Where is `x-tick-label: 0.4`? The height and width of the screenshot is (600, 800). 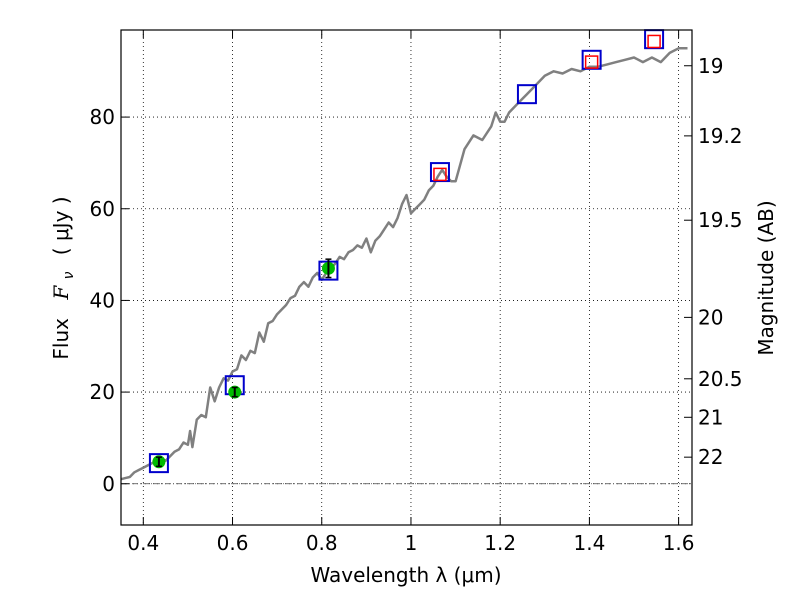
x-tick-label: 0.4 is located at coordinates (143, 543).